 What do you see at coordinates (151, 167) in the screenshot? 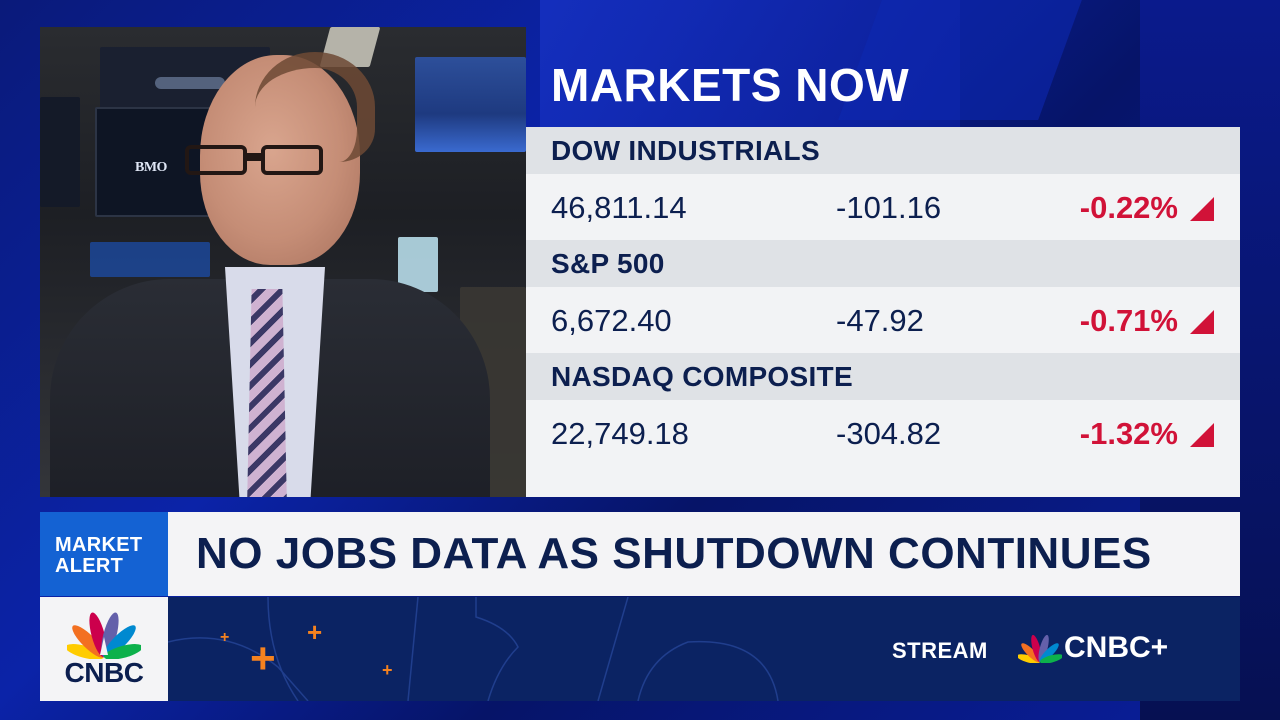
I see `bmo-sign: BMO` at bounding box center [151, 167].